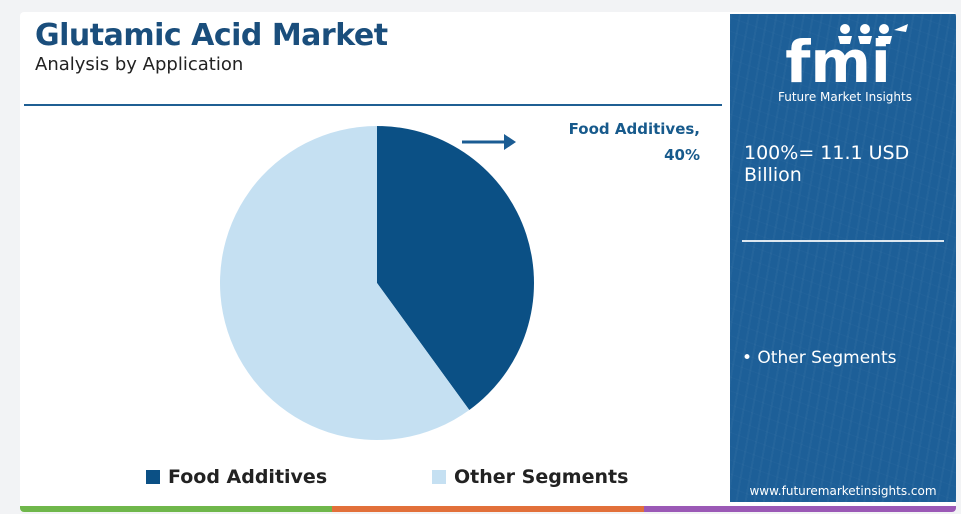 The height and width of the screenshot is (514, 961). What do you see at coordinates (620, 142) in the screenshot?
I see `food-additives-callout: Food Additives, 40%` at bounding box center [620, 142].